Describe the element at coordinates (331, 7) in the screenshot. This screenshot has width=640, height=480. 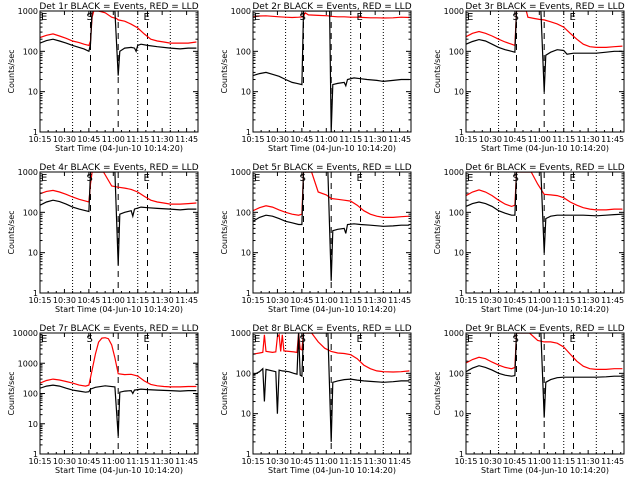
I see `panel-title: Det 2r BLACK = Events, RED = LLD` at that location.